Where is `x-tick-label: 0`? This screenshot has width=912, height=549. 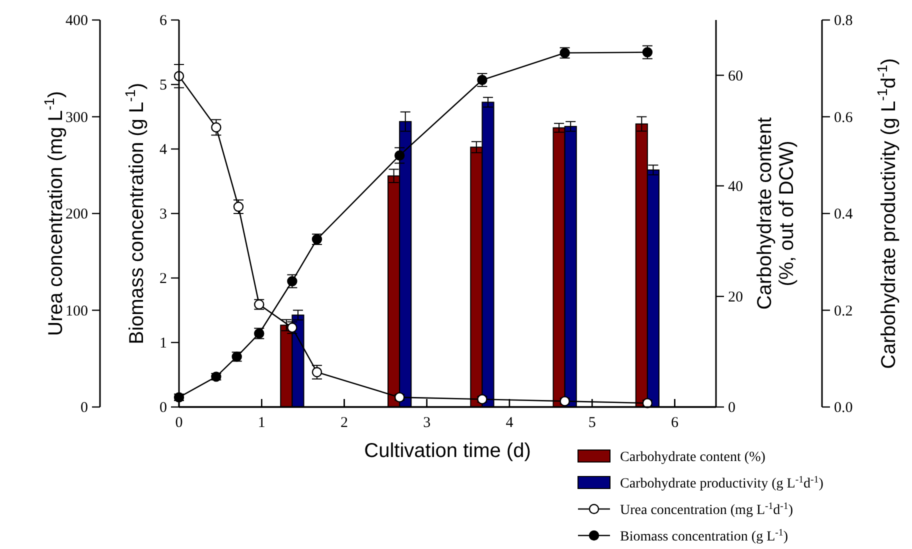
x-tick-label: 0 is located at coordinates (179, 423).